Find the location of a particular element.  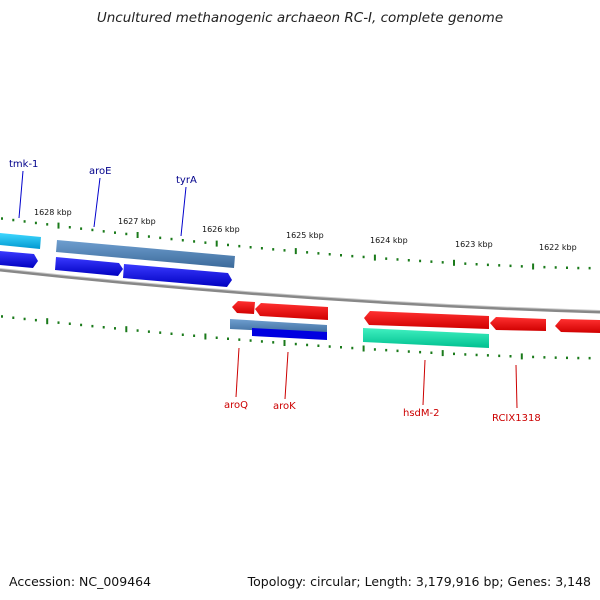

gene-label-hsdM-2: hsdM-2 is located at coordinates (421, 413).